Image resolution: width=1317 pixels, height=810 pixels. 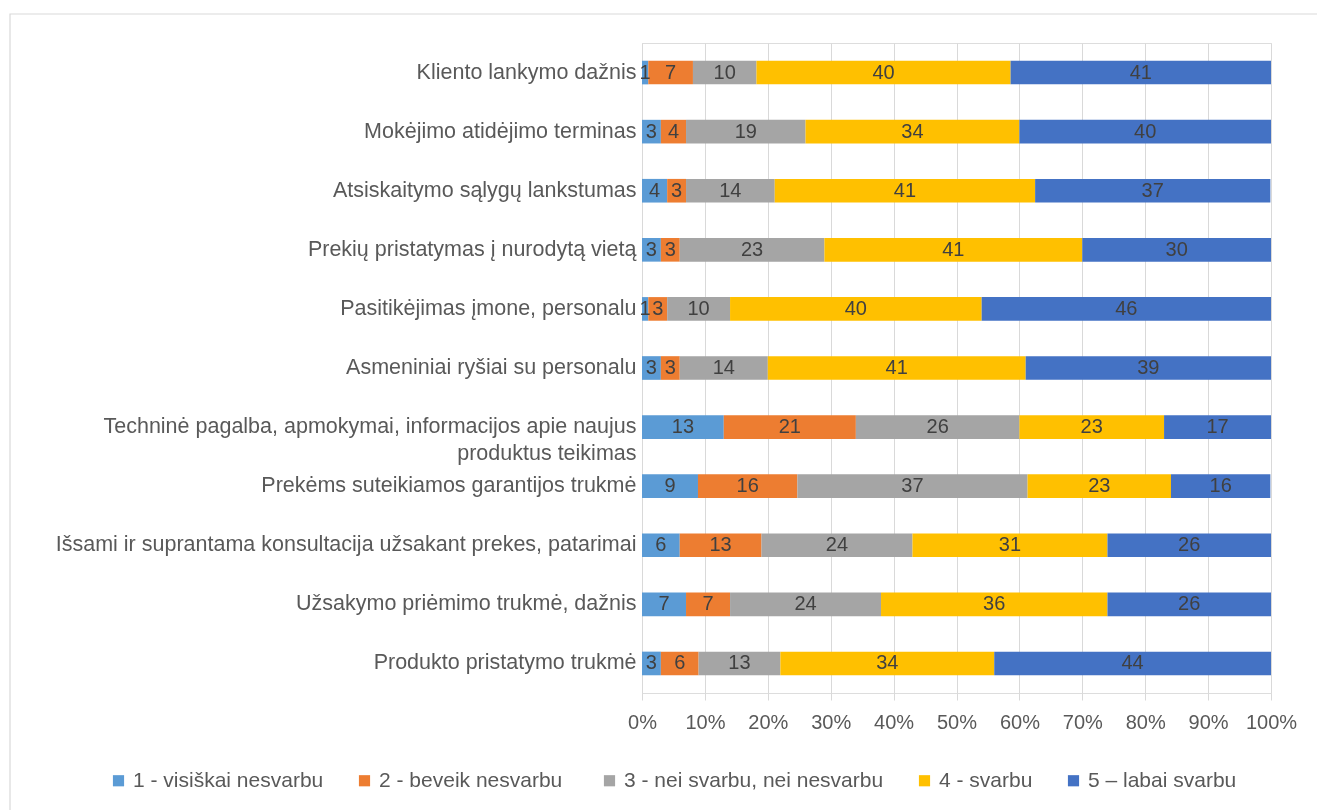 I want to click on x-tick-label: 90%, so click(x=1208, y=721).